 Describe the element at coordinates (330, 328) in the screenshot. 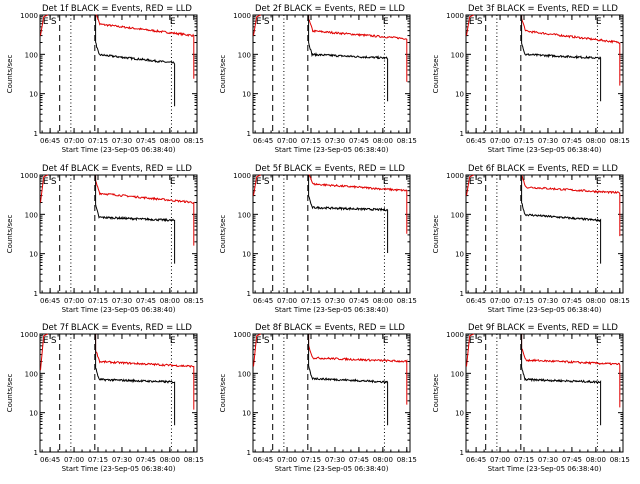

I see `chart-title: Det 8f BLACK = Events, RED = LLD` at that location.